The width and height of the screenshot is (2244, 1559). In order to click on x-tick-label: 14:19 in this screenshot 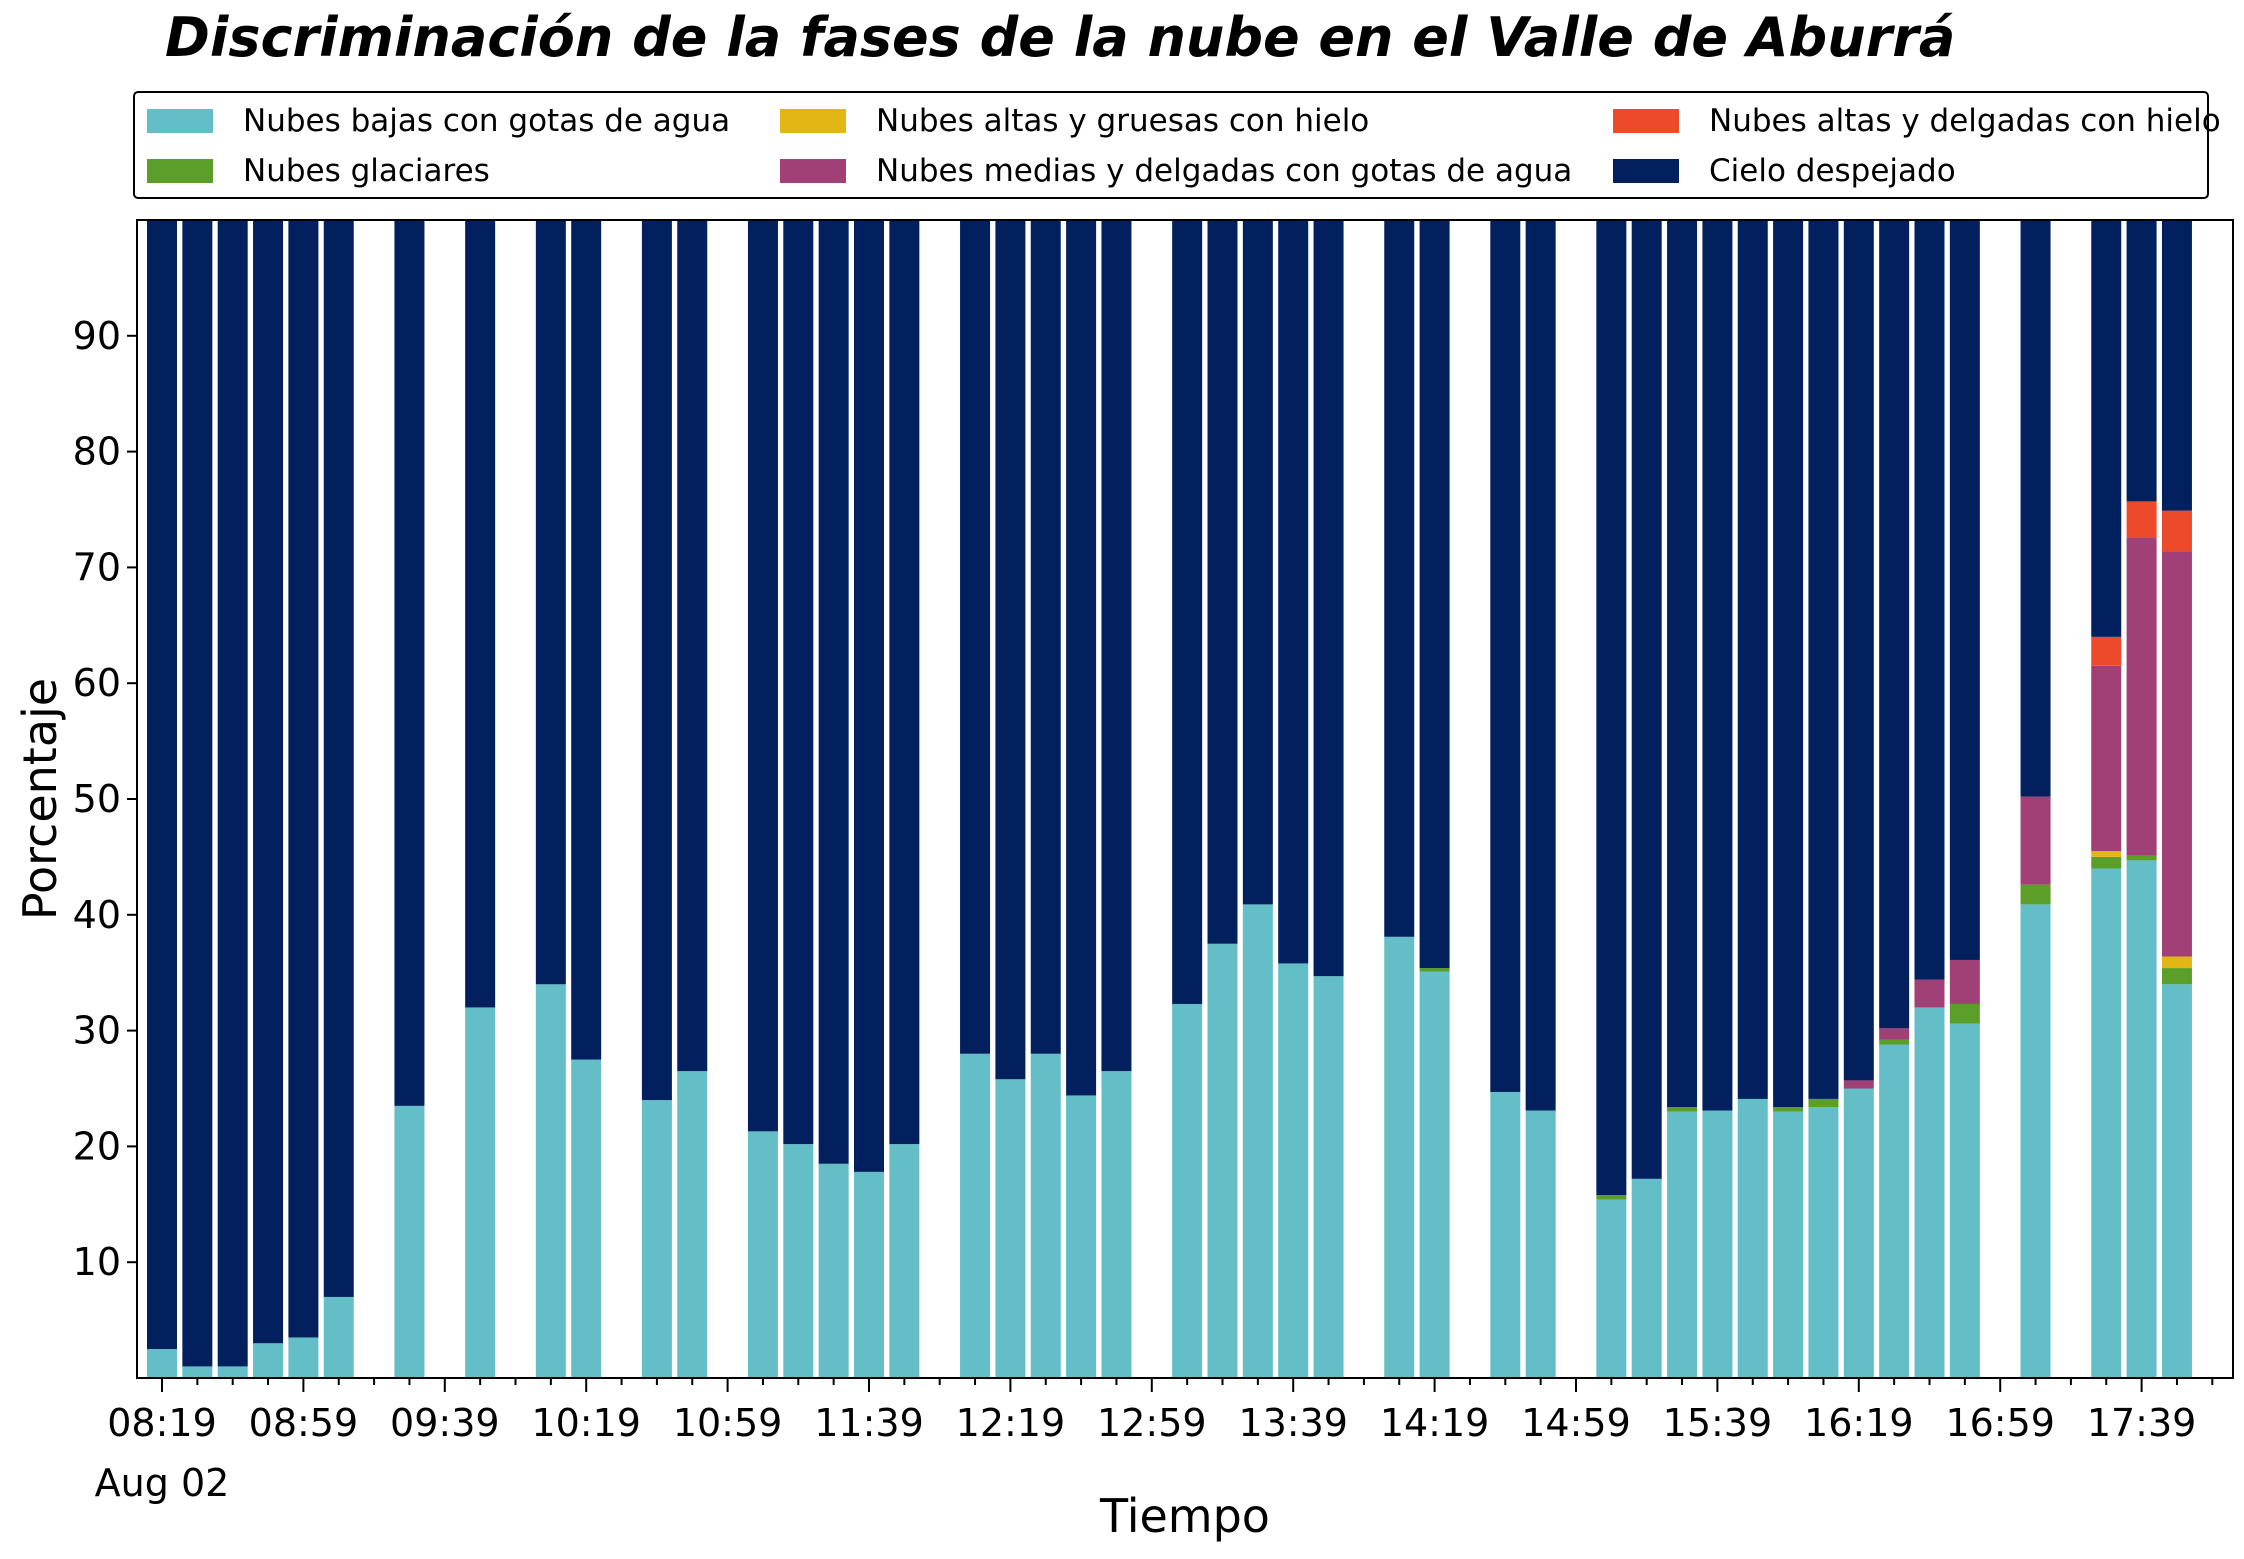, I will do `click(1435, 1423)`.